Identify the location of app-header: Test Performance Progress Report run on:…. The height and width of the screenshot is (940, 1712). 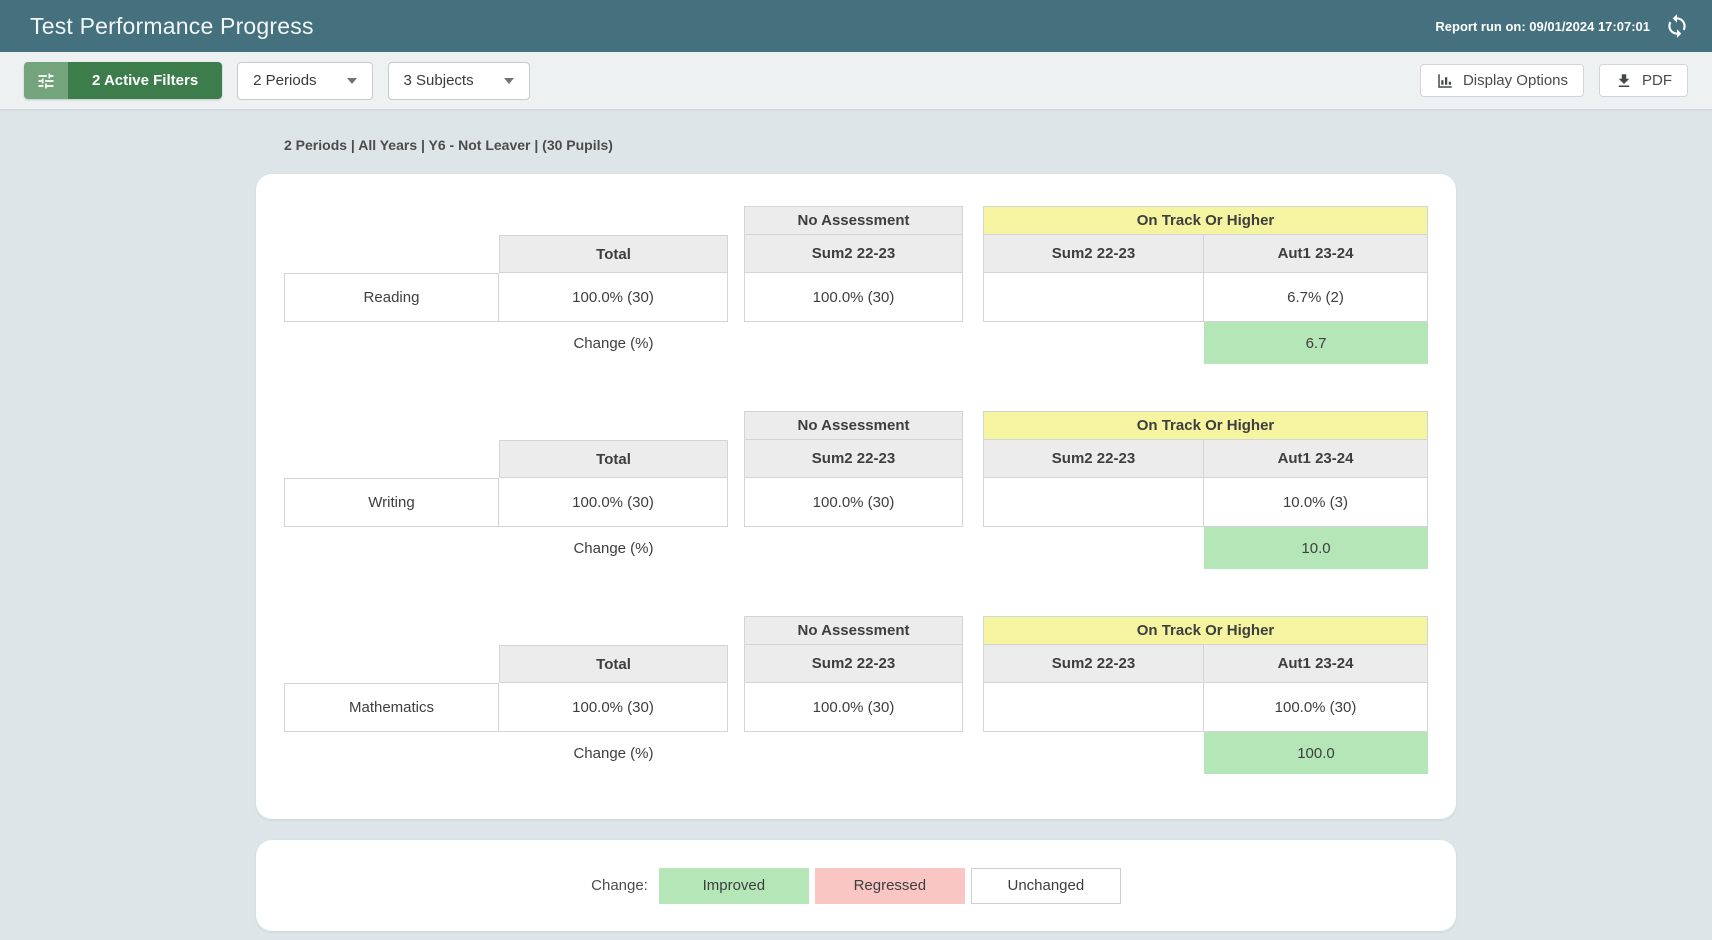
(856, 26).